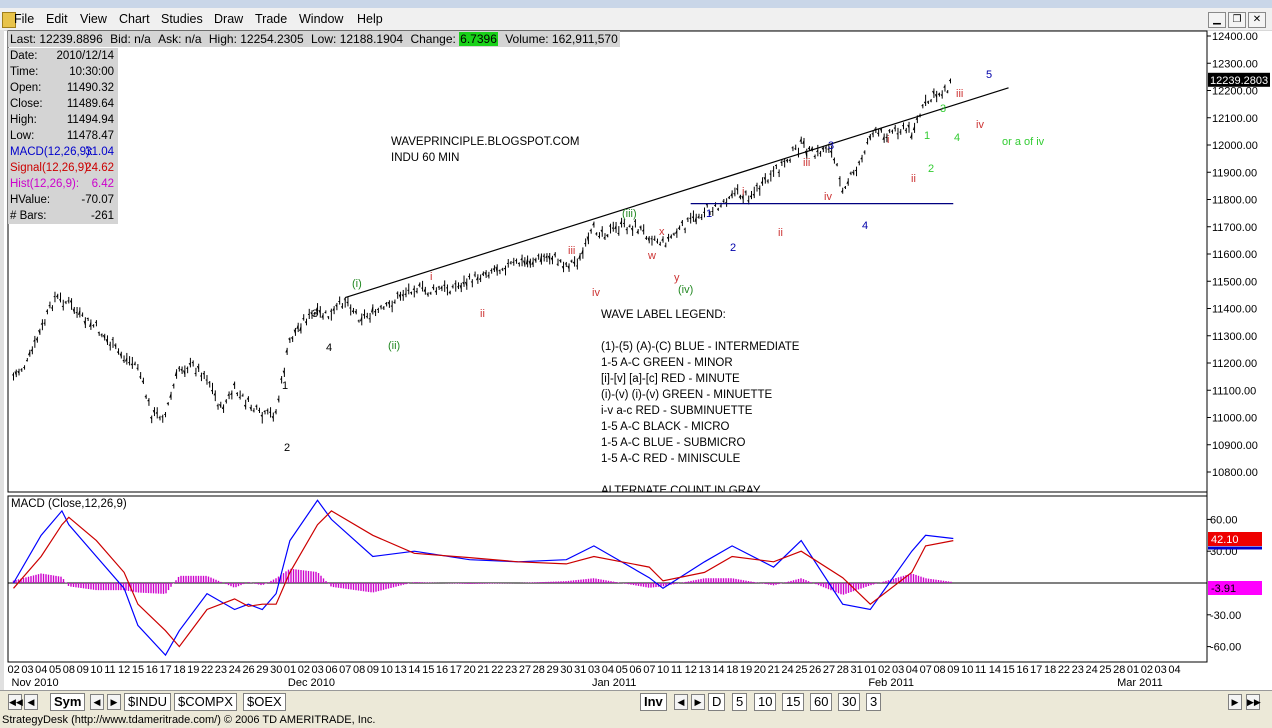 This screenshot has width=1272, height=728. I want to click on wave-label: (iii), so click(629, 214).